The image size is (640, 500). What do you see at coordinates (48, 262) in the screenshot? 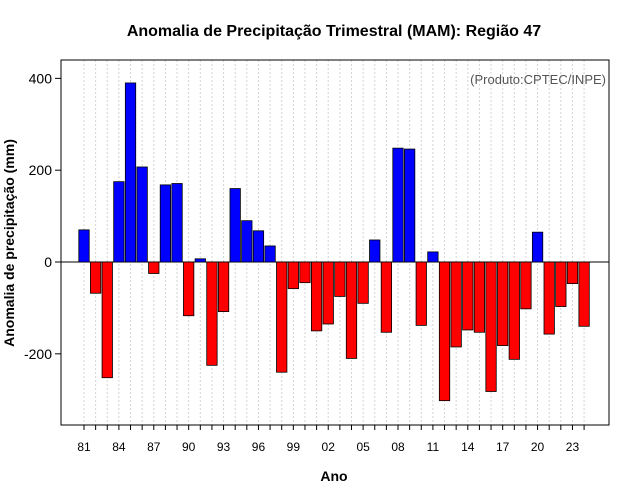
I see `y-tick-label: 0` at bounding box center [48, 262].